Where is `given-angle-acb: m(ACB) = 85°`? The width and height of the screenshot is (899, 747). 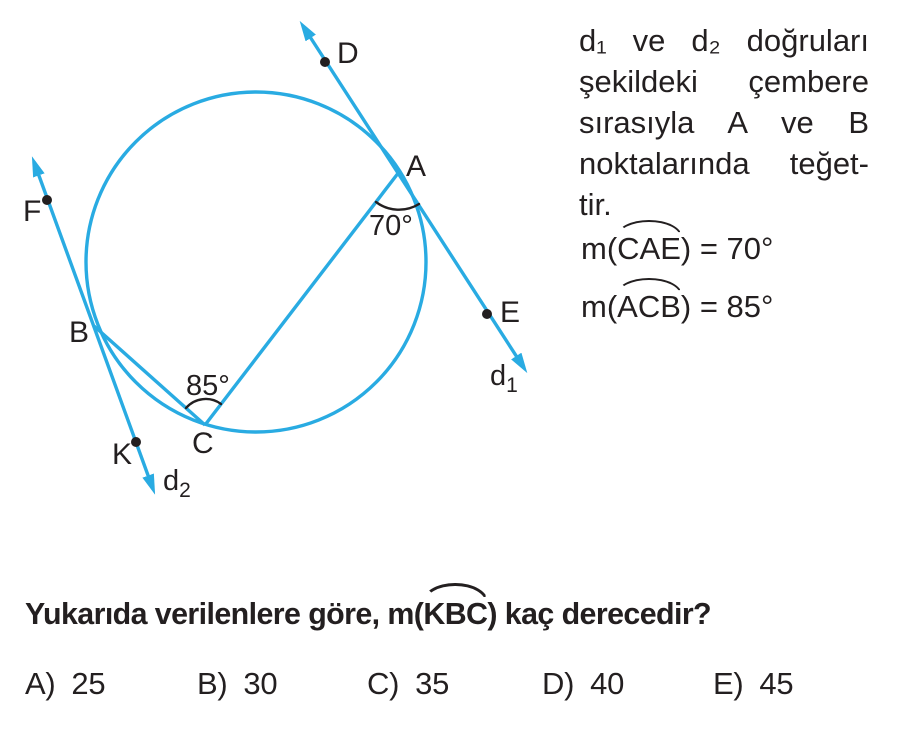
given-angle-acb: m(ACB) = 85° is located at coordinates (677, 301).